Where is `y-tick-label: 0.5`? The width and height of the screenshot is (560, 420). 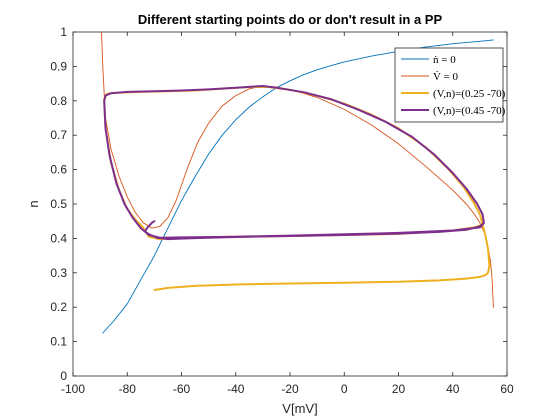
y-tick-label: 0.5 is located at coordinates (58, 204).